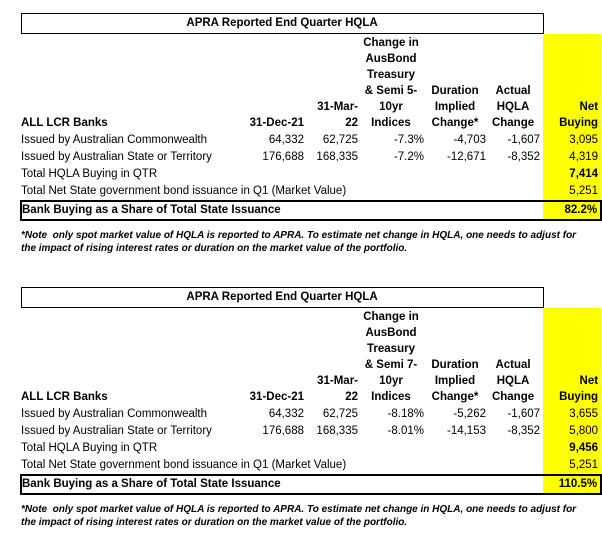  What do you see at coordinates (466, 431) in the screenshot?
I see `cell-duration-implied: -14,153` at bounding box center [466, 431].